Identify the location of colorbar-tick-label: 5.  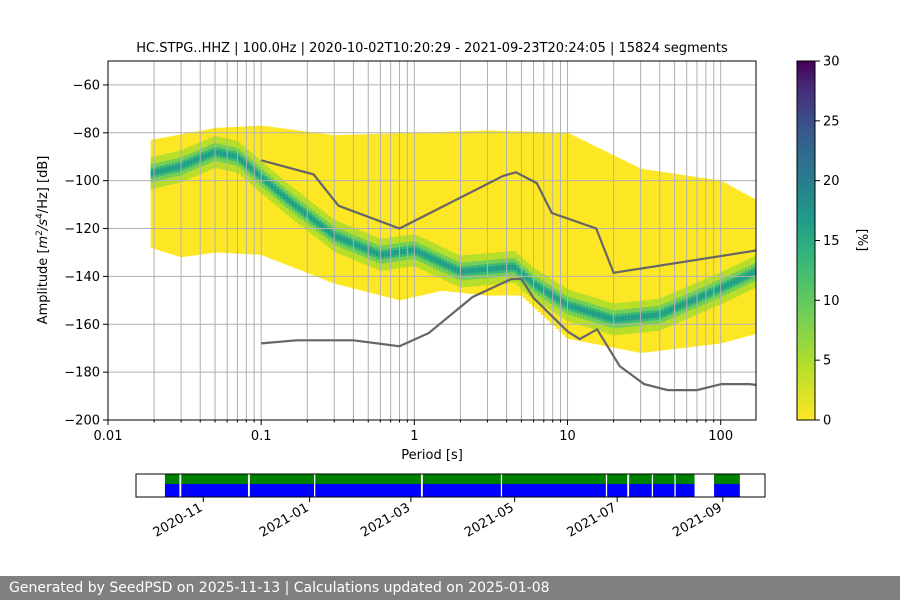
(827, 361).